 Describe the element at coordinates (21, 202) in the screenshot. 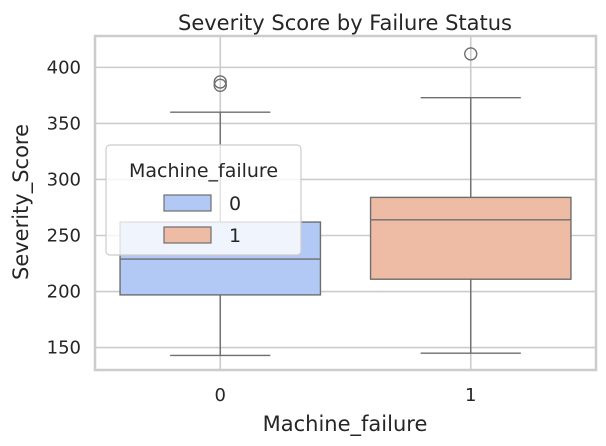

I see `y-axis-title: Severity_Score` at that location.